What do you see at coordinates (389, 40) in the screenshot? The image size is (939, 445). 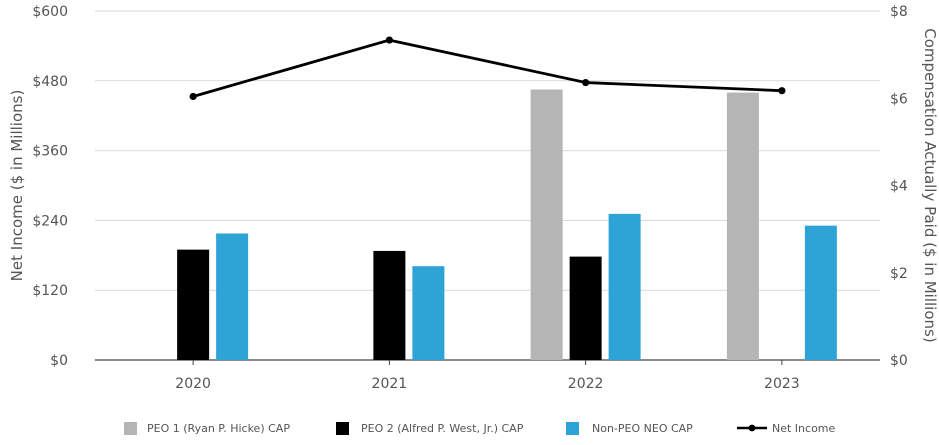 I see `net-income-point-2021` at bounding box center [389, 40].